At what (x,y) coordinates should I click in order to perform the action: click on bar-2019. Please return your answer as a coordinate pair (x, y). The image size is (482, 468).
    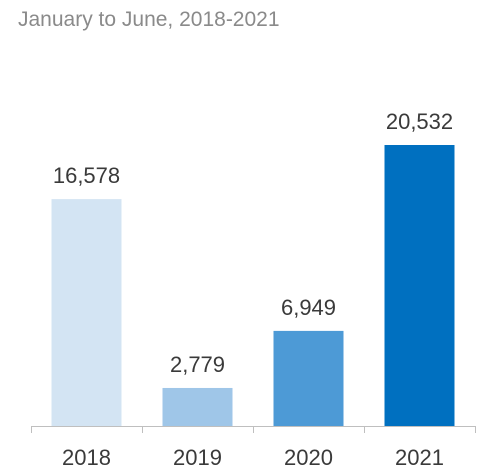
    Looking at the image, I should click on (197, 406).